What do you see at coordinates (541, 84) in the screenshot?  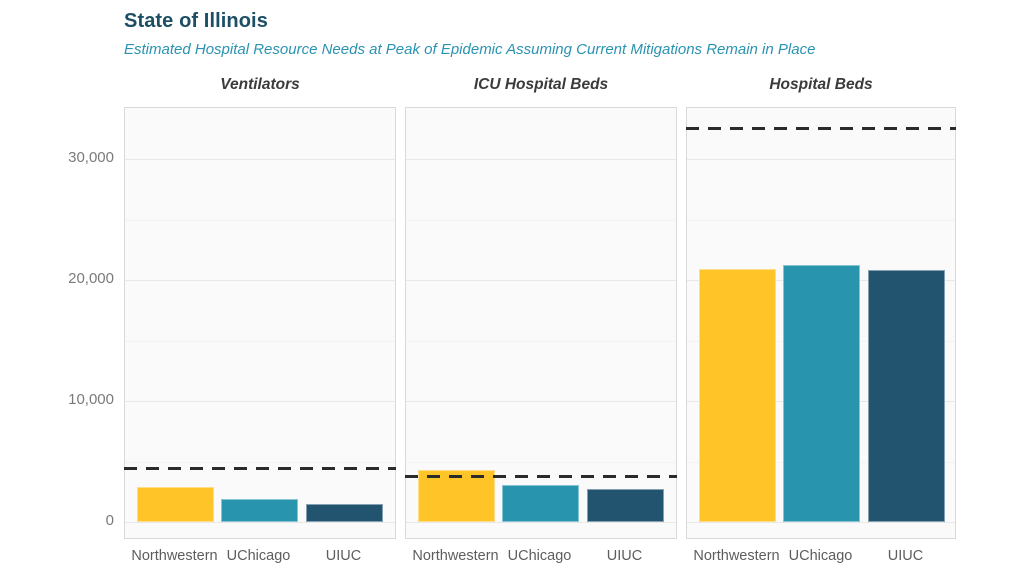 I see `panel-title-icu-hospital-beds: ICU Hospital Beds` at bounding box center [541, 84].